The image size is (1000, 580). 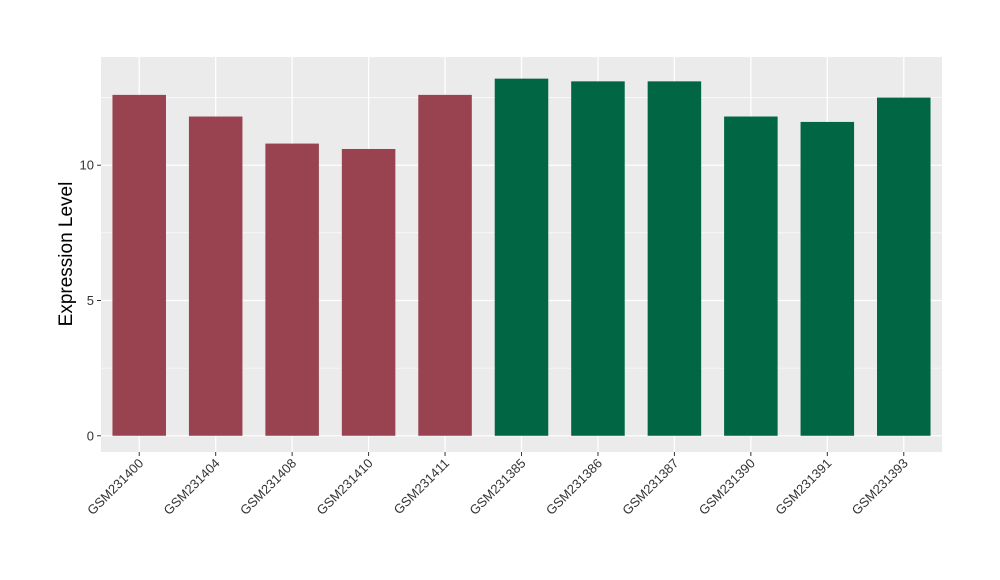 What do you see at coordinates (268, 487) in the screenshot?
I see `x-tick-label: GSM231408` at bounding box center [268, 487].